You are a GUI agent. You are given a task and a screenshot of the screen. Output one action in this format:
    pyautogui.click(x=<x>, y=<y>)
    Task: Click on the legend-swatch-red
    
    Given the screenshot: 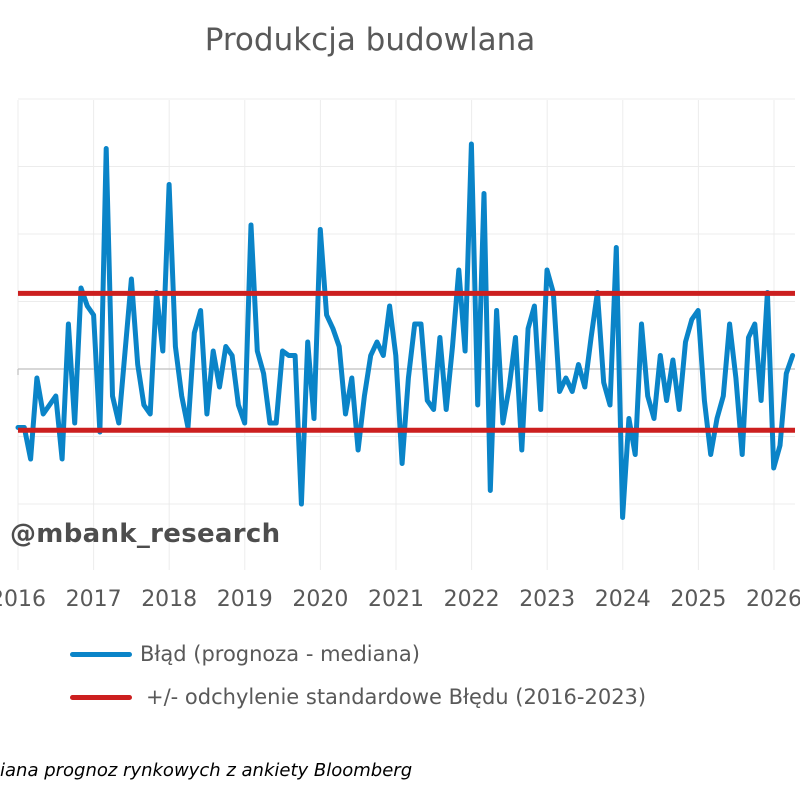 What is the action you would take?
    pyautogui.click(x=101, y=697)
    